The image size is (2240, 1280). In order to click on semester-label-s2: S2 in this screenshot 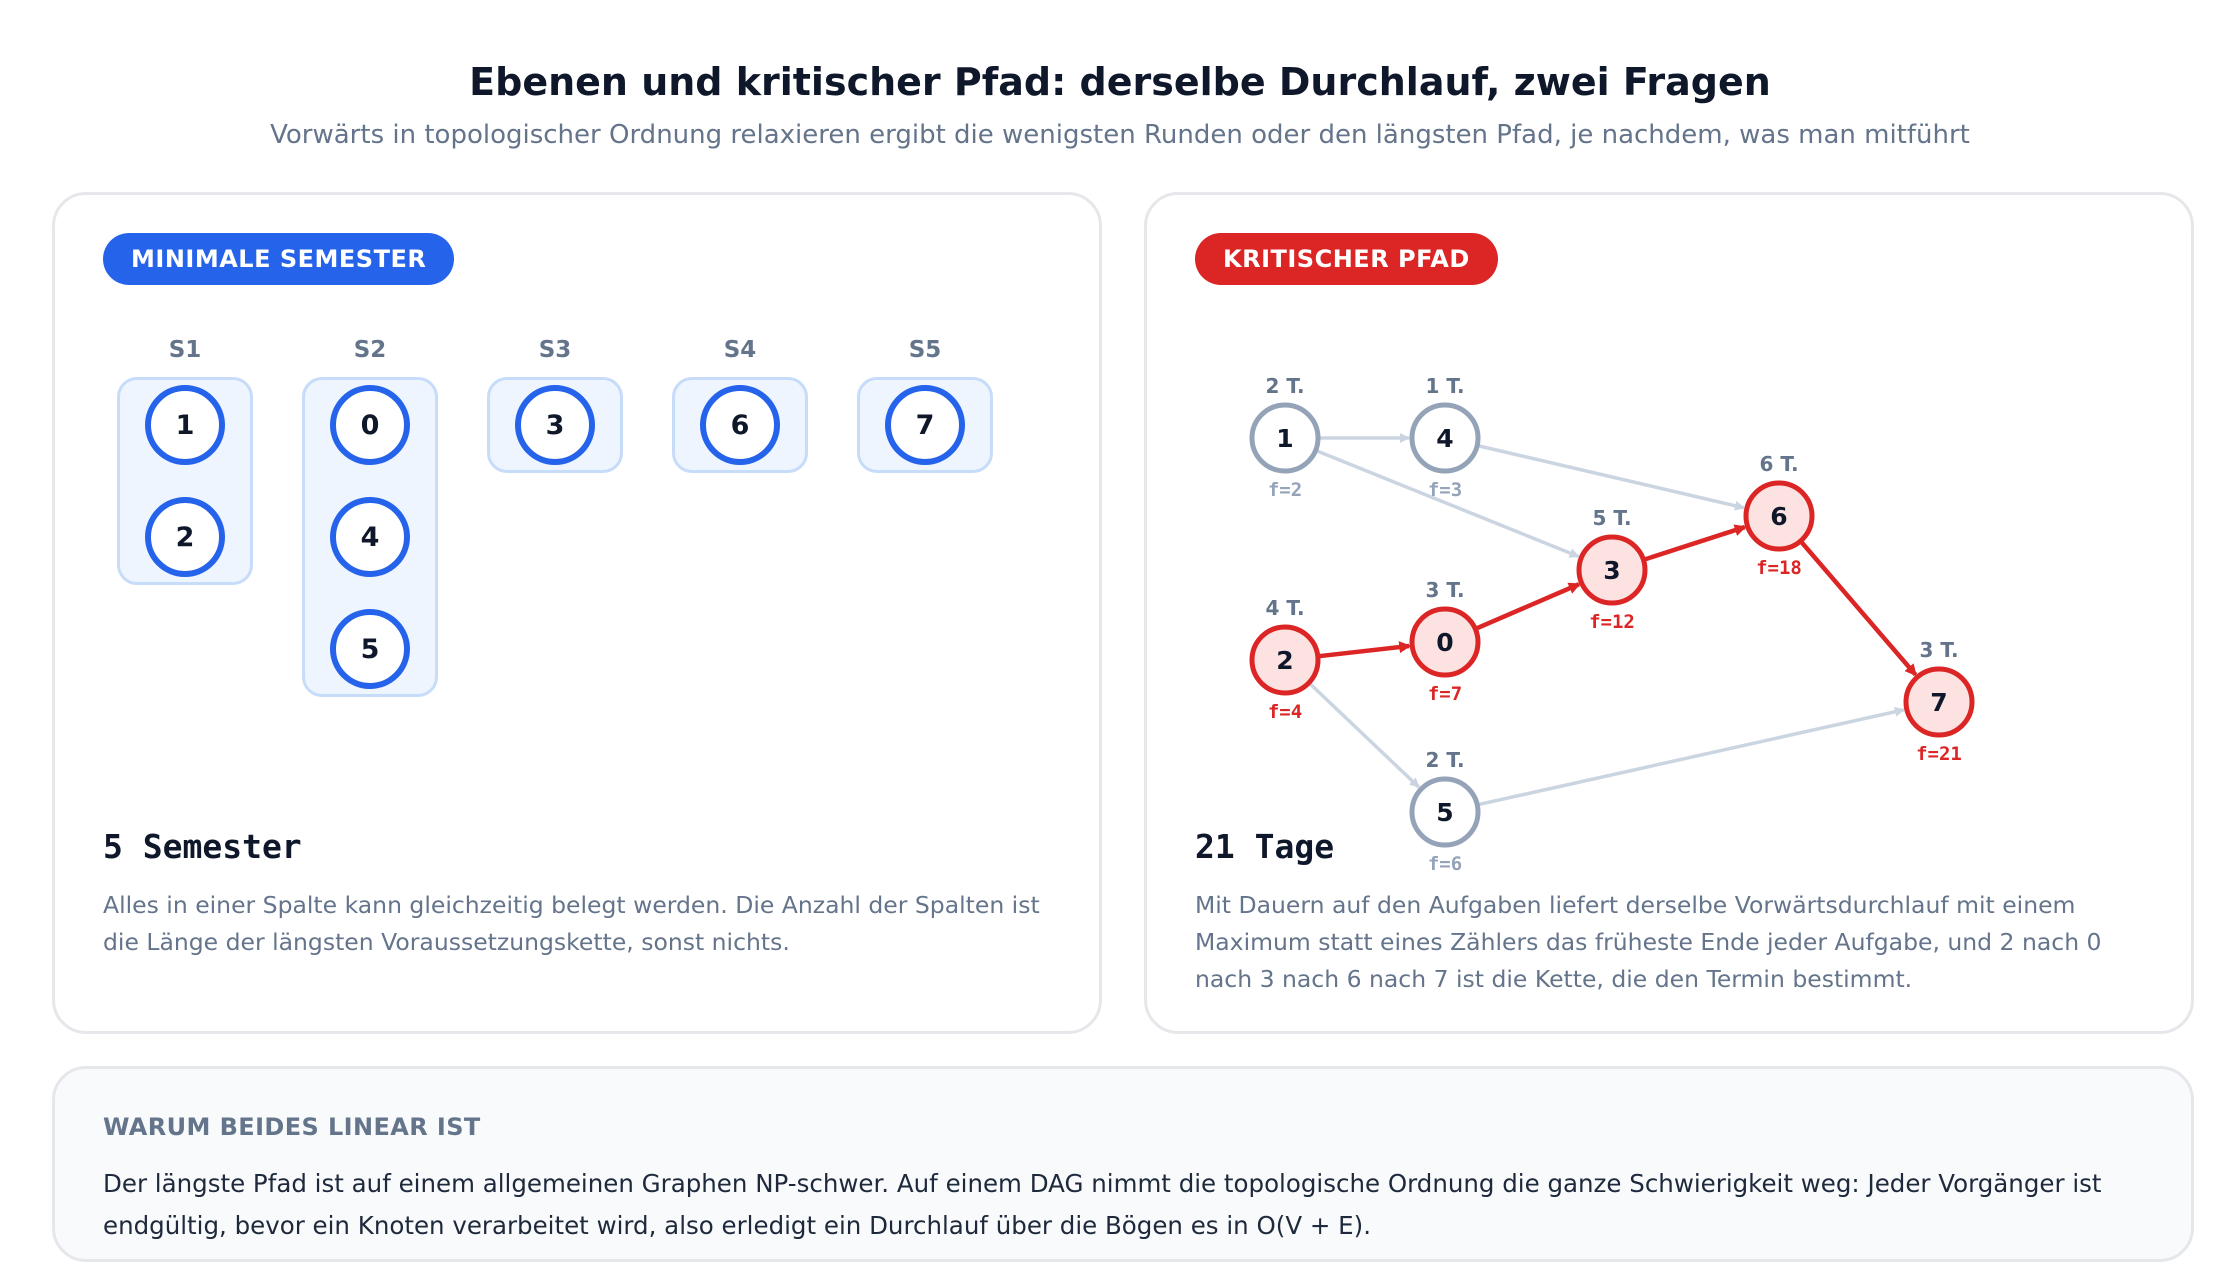, I will do `click(370, 350)`.